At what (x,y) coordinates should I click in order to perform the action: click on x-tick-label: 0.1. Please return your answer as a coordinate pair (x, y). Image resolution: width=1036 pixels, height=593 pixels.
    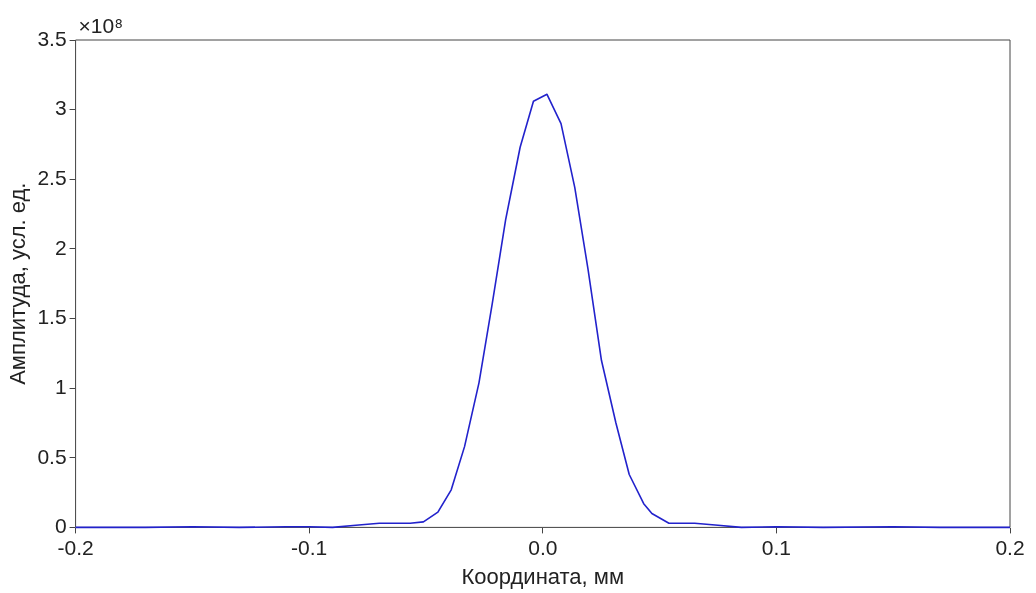
    Looking at the image, I should click on (776, 547).